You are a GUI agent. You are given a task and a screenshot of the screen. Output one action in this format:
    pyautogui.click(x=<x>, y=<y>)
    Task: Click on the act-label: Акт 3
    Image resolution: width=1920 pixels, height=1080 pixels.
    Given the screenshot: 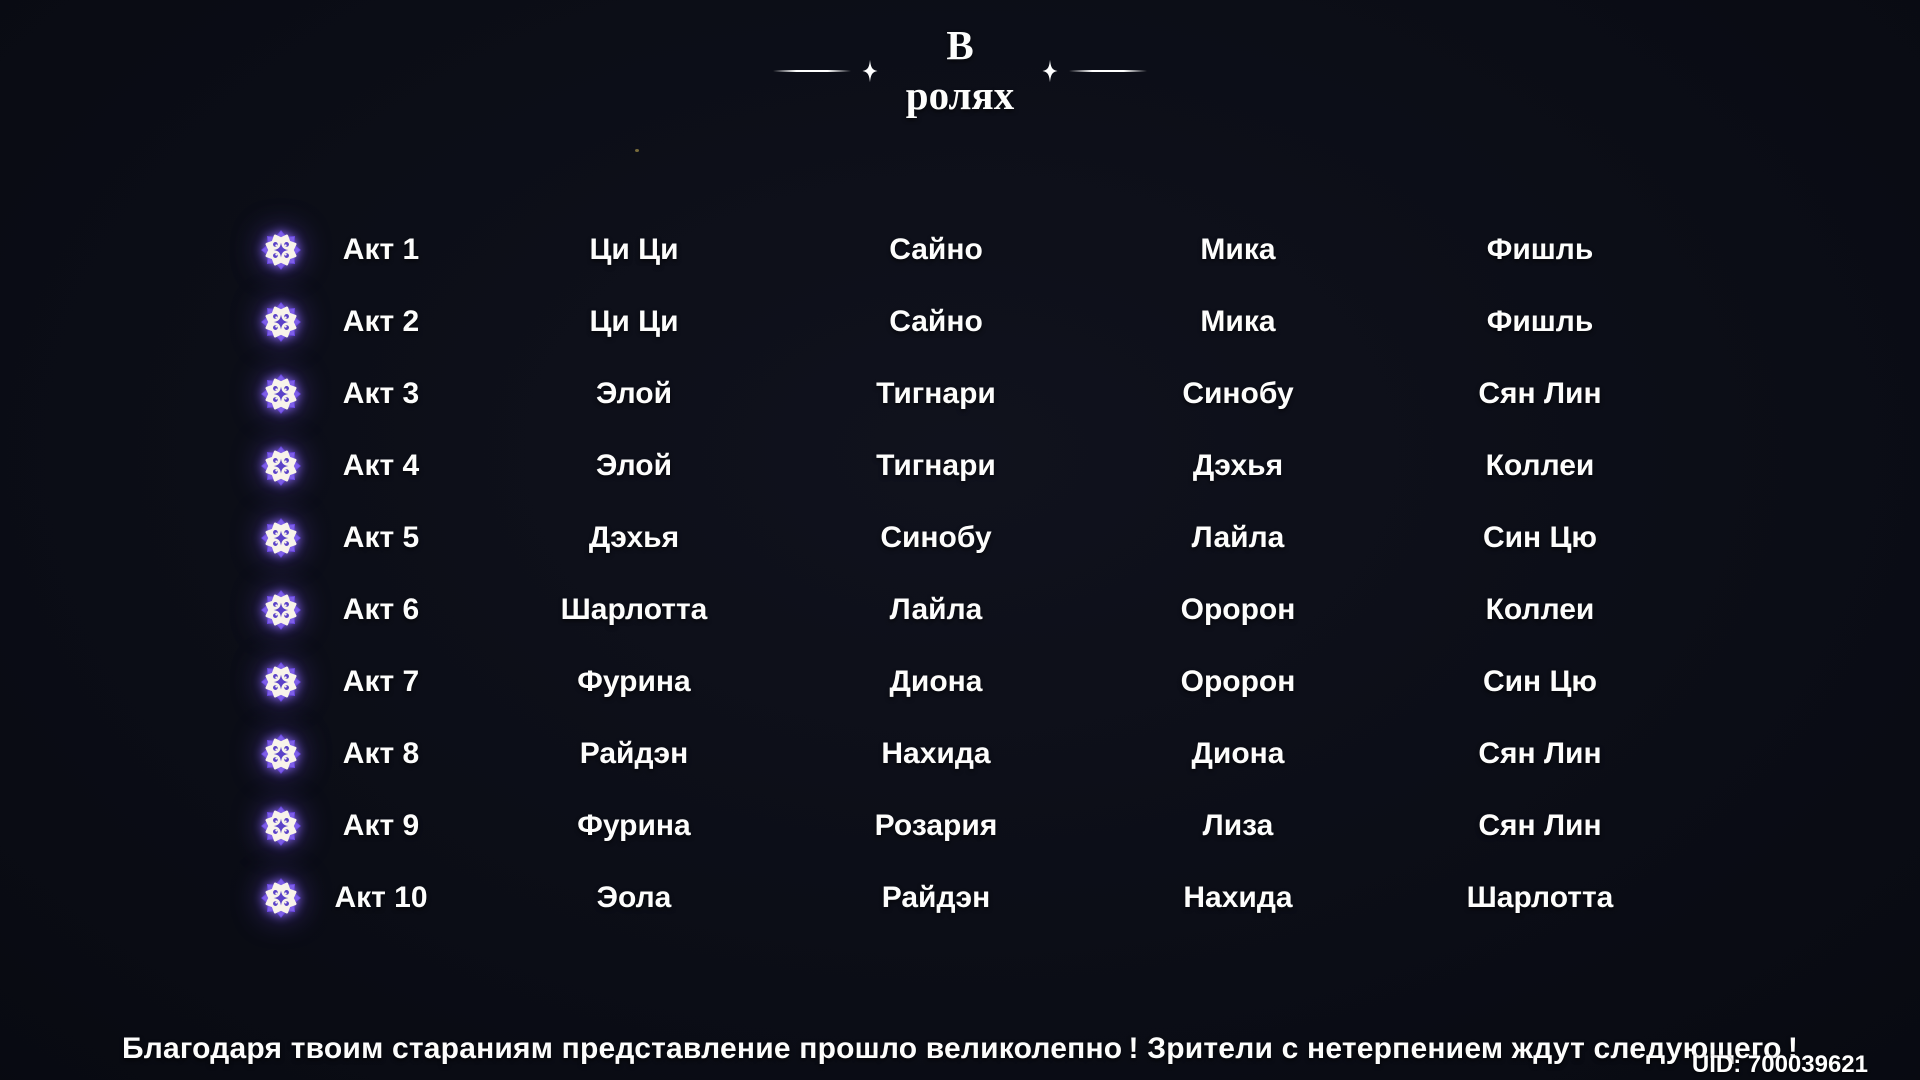 What is the action you would take?
    pyautogui.click(x=381, y=393)
    